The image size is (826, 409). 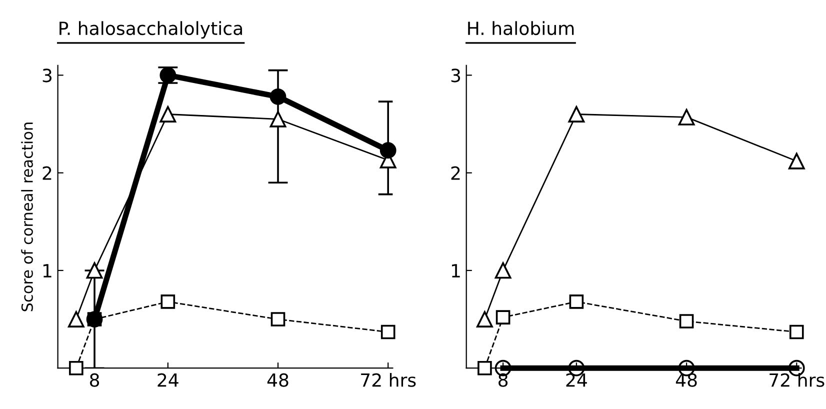 I want to click on x-tick-label: 48, so click(x=277, y=380).